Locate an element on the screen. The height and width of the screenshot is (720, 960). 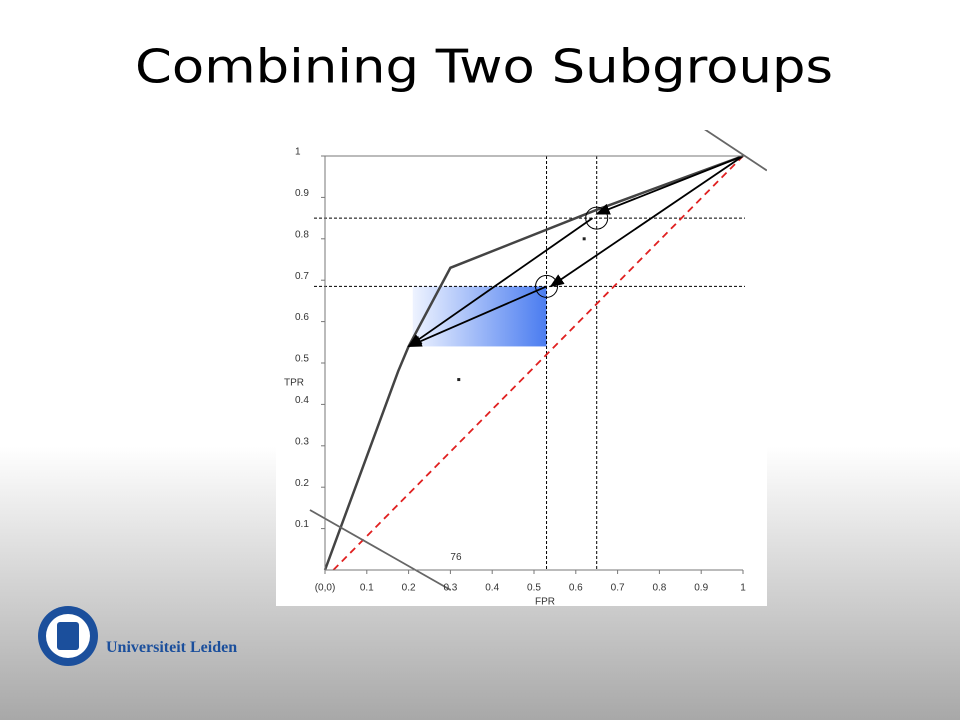
x-tick-label: 0.8 is located at coordinates (659, 588).